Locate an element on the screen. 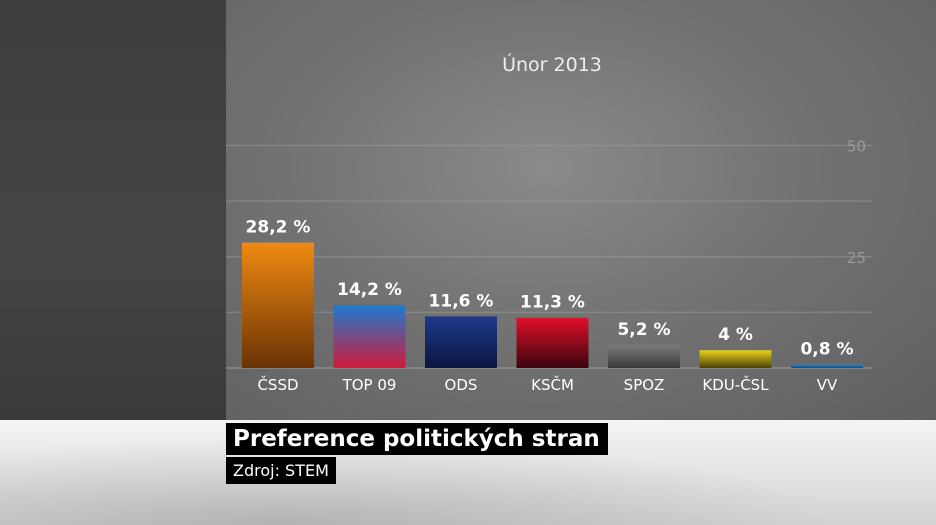 This screenshot has height=525, width=936. value-label: 11,3 % is located at coordinates (552, 303).